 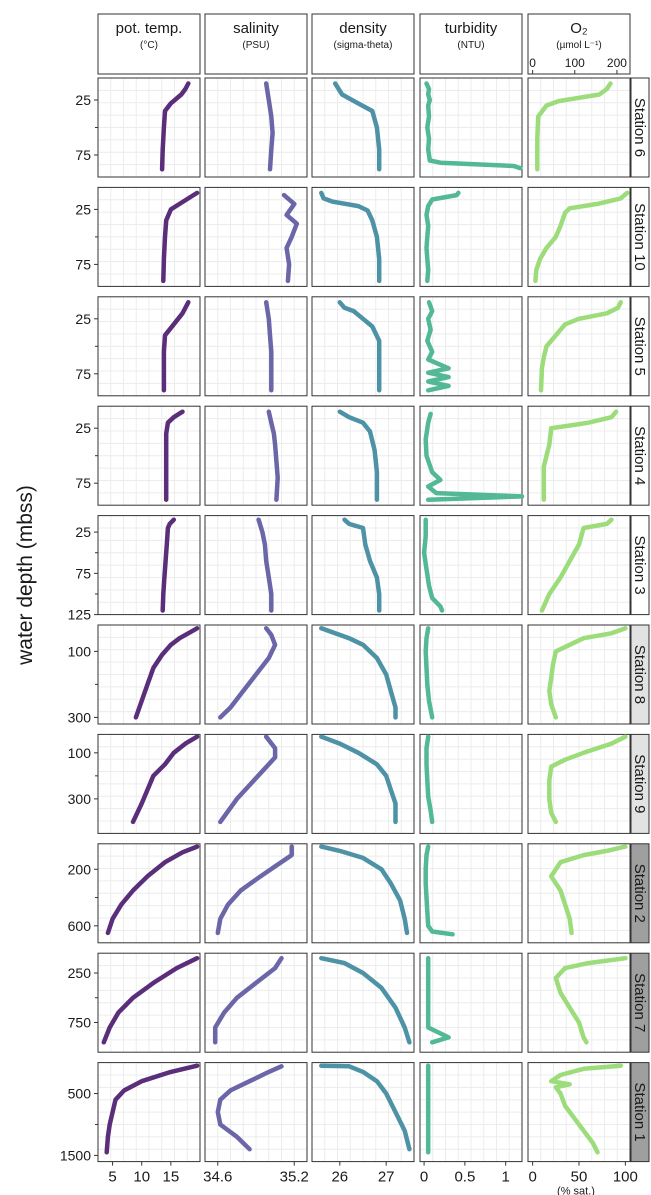 I want to click on strip-station: Station 10, so click(x=640, y=236).